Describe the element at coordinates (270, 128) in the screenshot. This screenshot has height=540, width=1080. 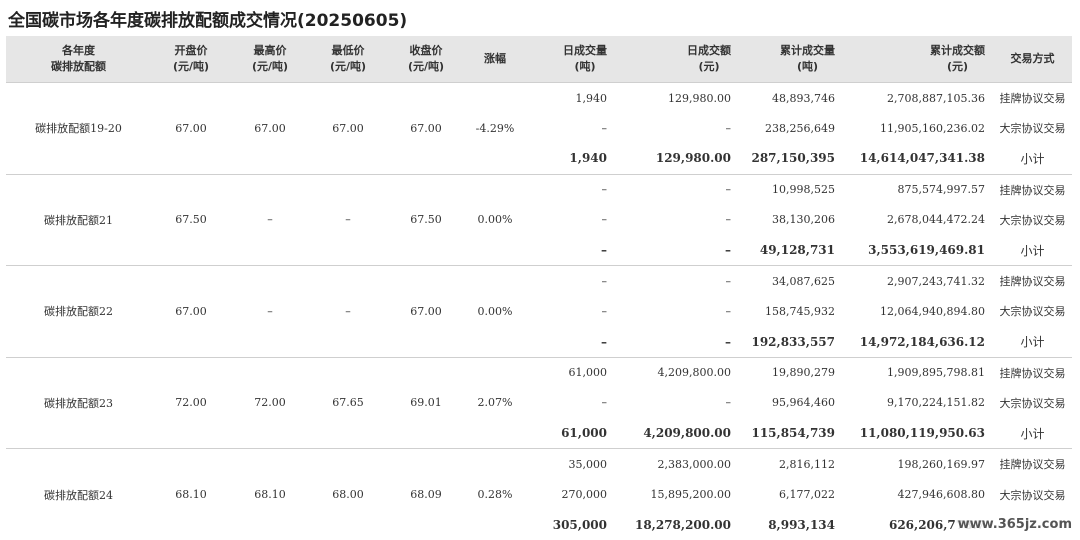
I see `high-price: 67.00` at that location.